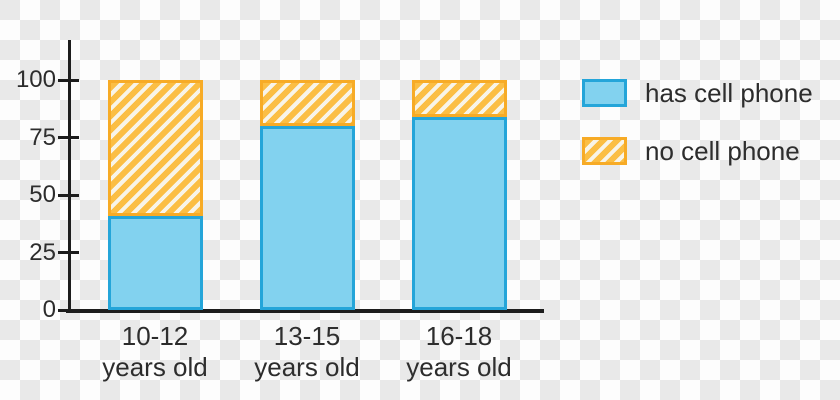 The image size is (840, 400). Describe the element at coordinates (42, 137) in the screenshot. I see `y-axis-tick-label: 75` at that location.